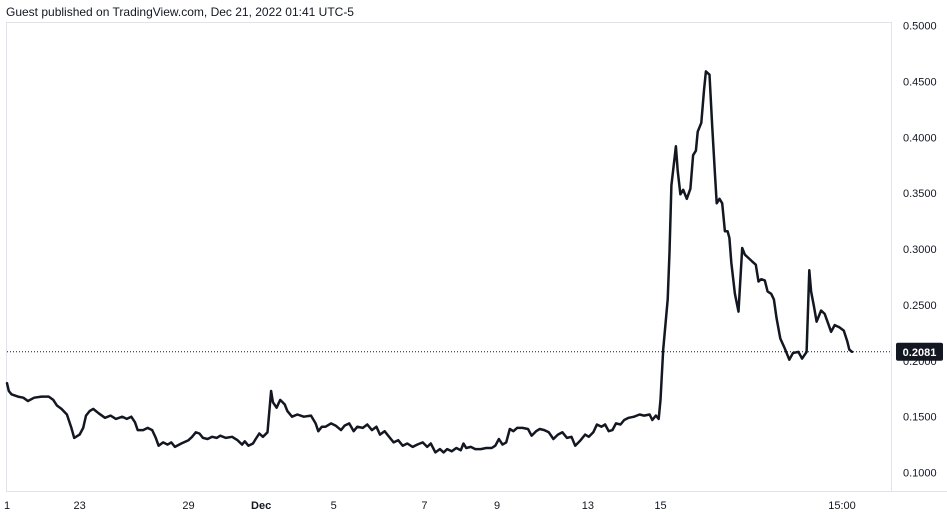 This screenshot has width=947, height=513. I want to click on last-price-tag-bg, so click(919, 351).